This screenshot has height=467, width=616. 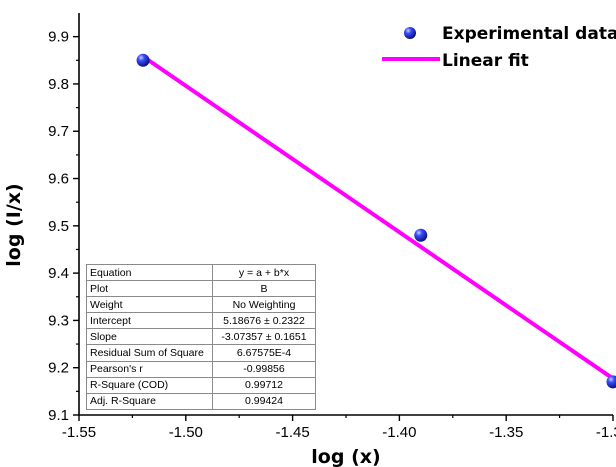 I want to click on fit-table-value: 5.18676 ± 0.2322, so click(x=264, y=321).